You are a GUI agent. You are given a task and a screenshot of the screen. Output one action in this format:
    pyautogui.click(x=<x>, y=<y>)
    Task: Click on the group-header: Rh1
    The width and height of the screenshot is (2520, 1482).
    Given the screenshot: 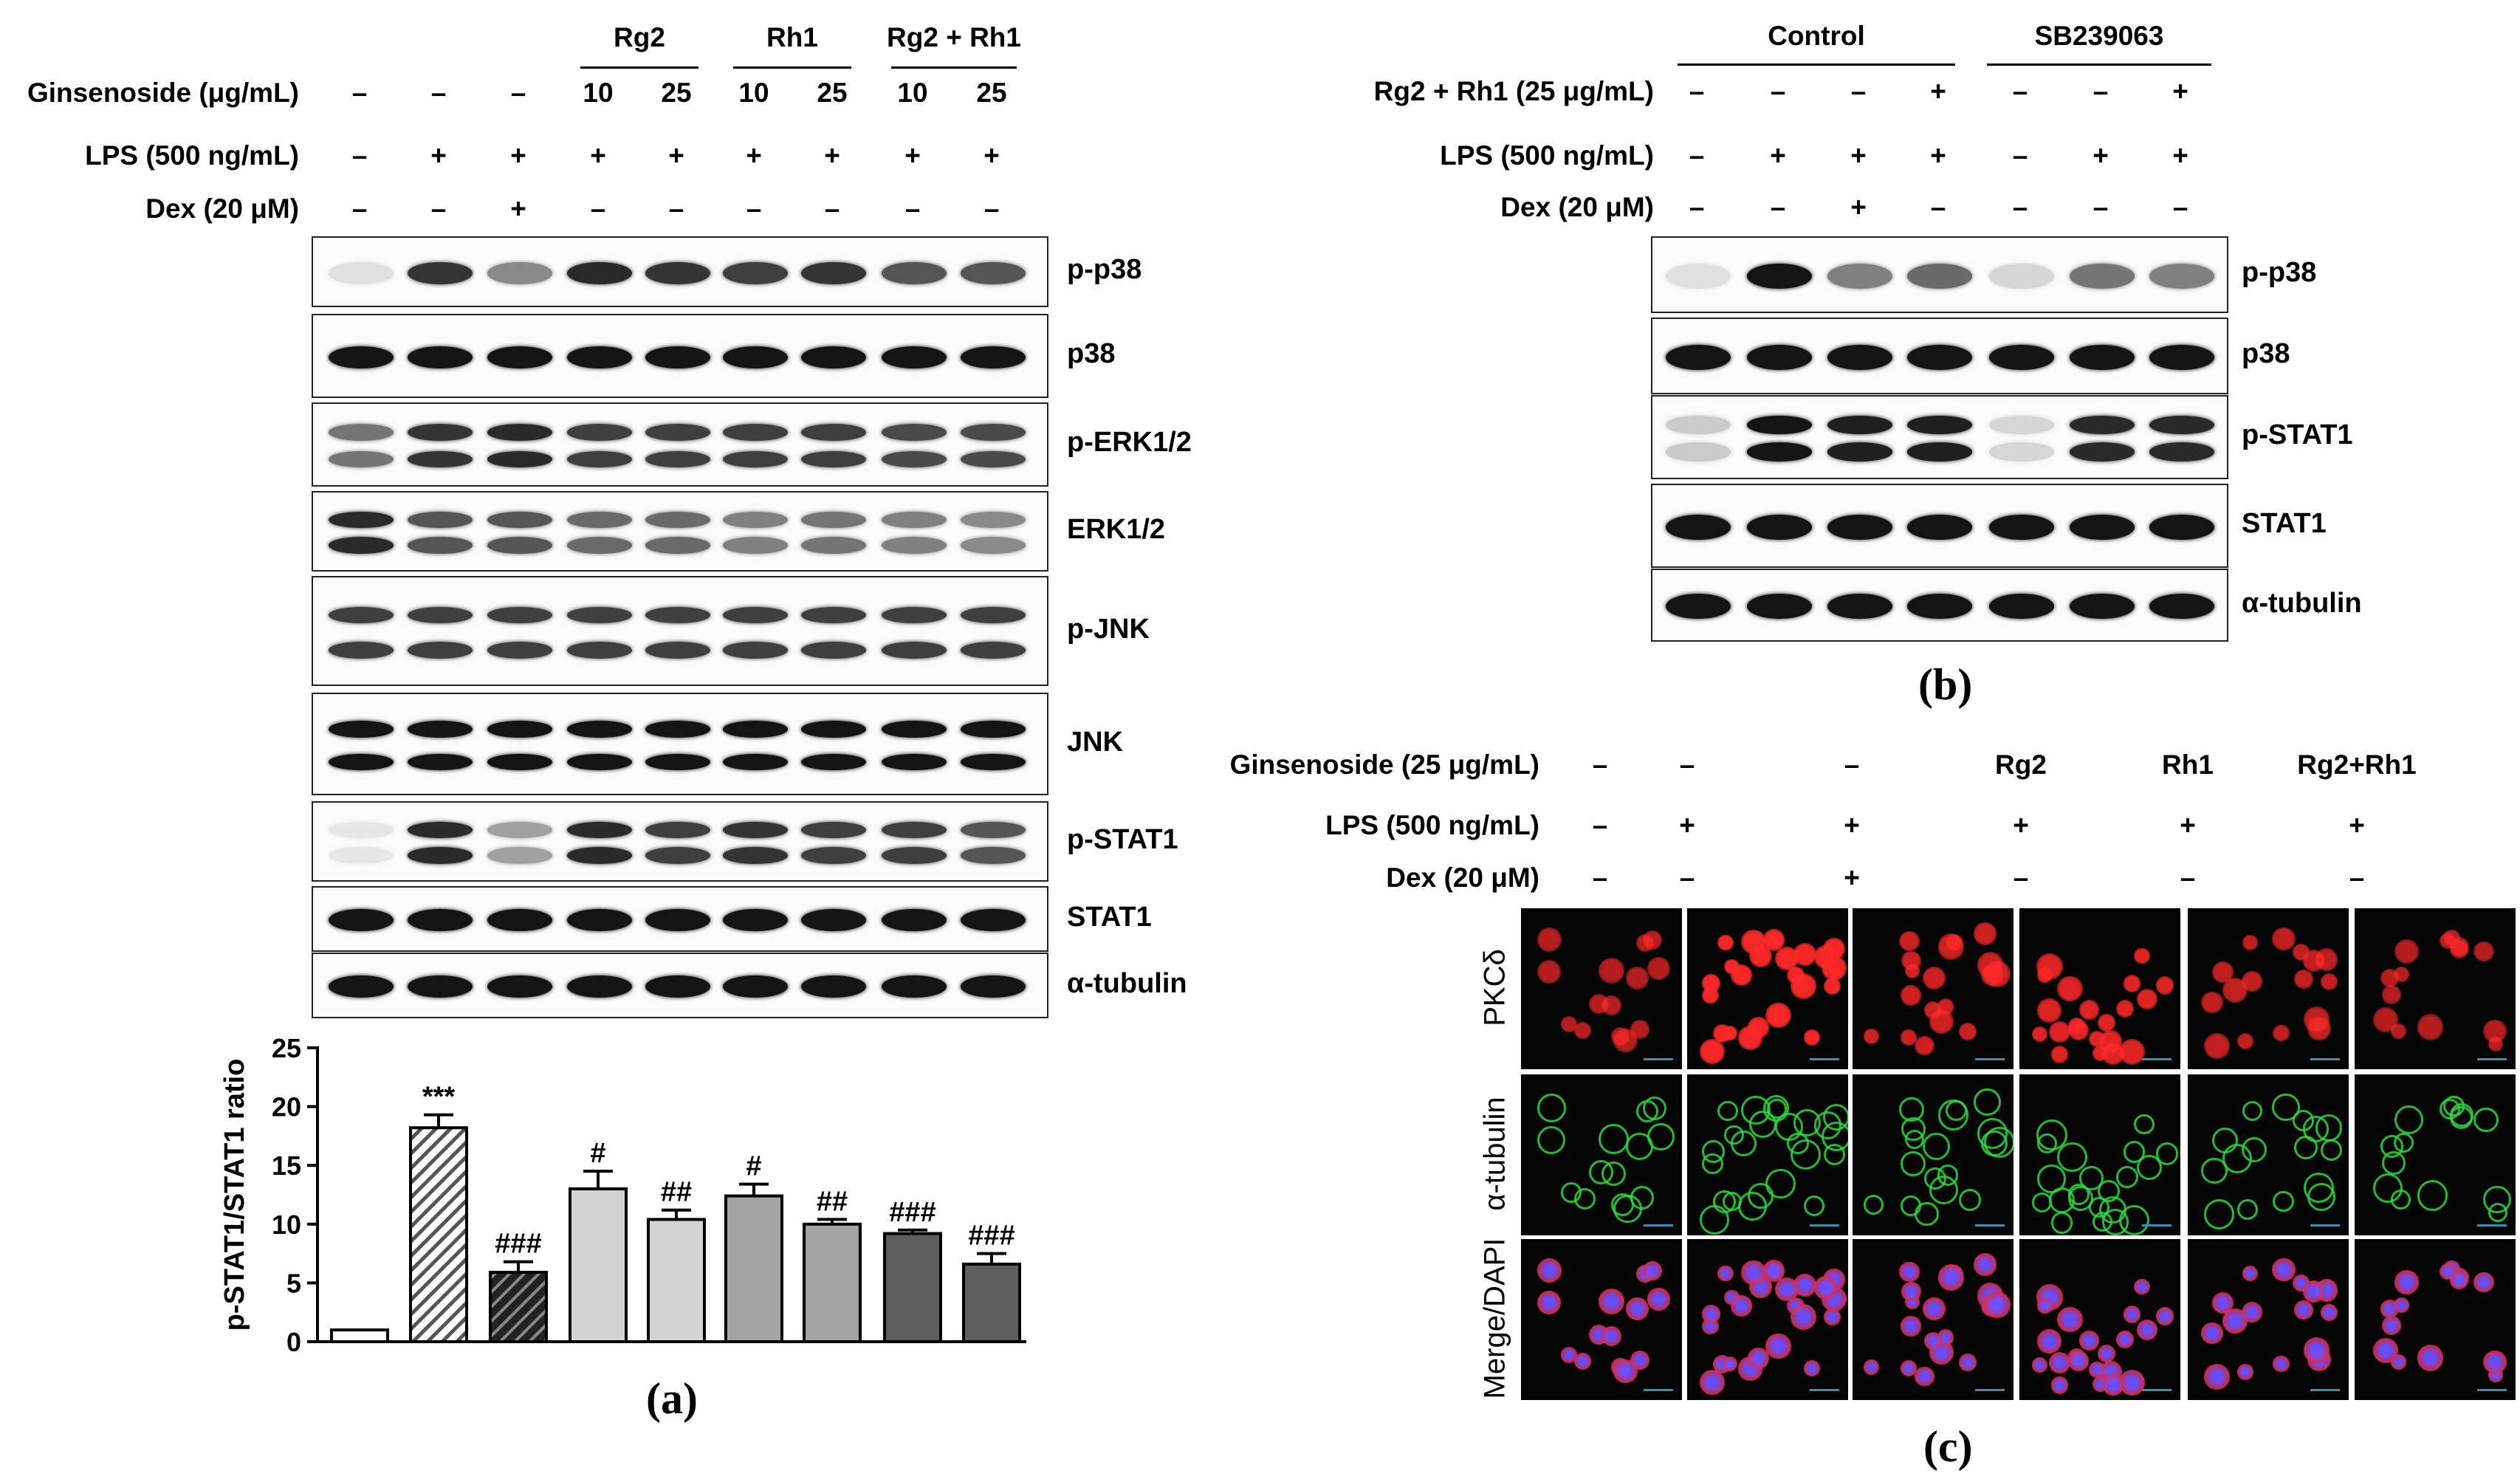 What is the action you would take?
    pyautogui.click(x=792, y=37)
    